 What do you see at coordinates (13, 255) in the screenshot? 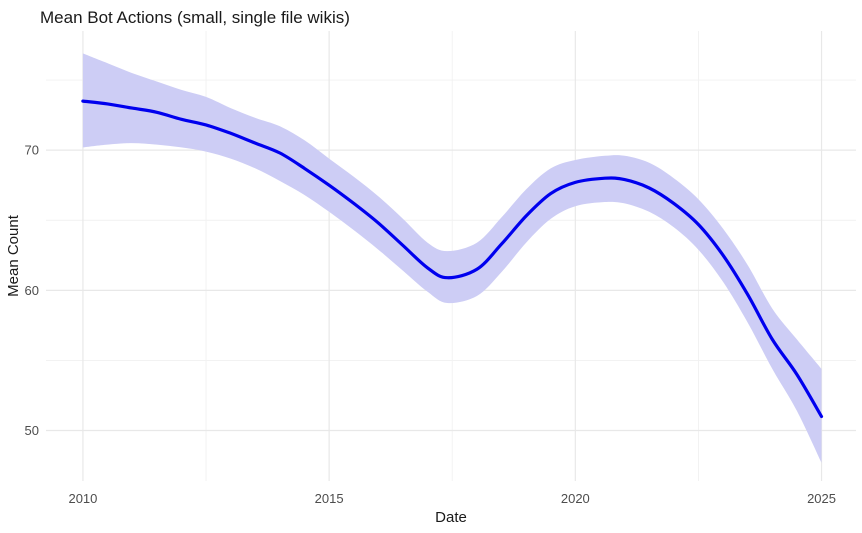
I see `y-axis-title: Mean Count` at bounding box center [13, 255].